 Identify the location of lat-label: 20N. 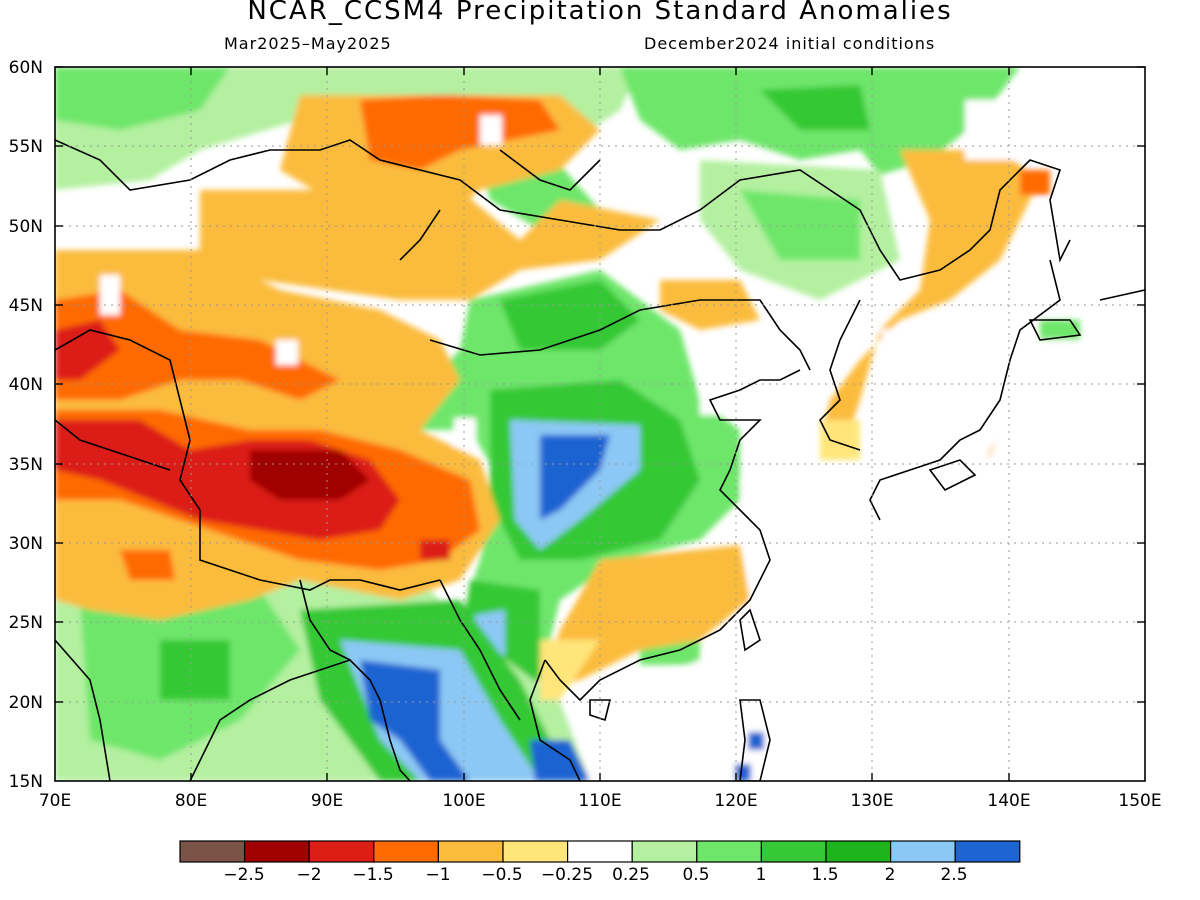
(26, 703).